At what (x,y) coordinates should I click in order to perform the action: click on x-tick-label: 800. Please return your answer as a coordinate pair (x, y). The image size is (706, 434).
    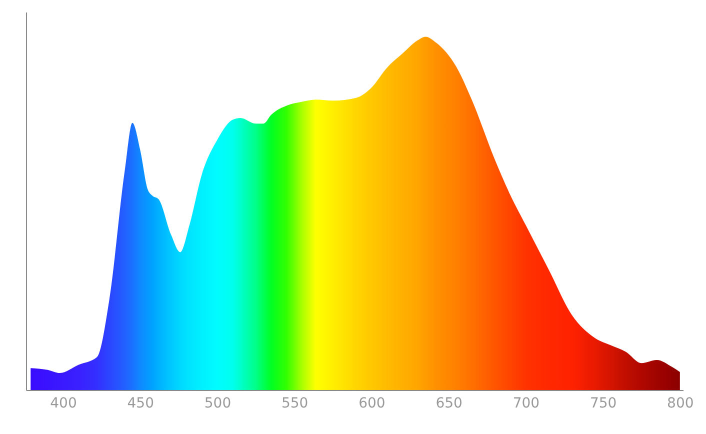
    Looking at the image, I should click on (680, 404).